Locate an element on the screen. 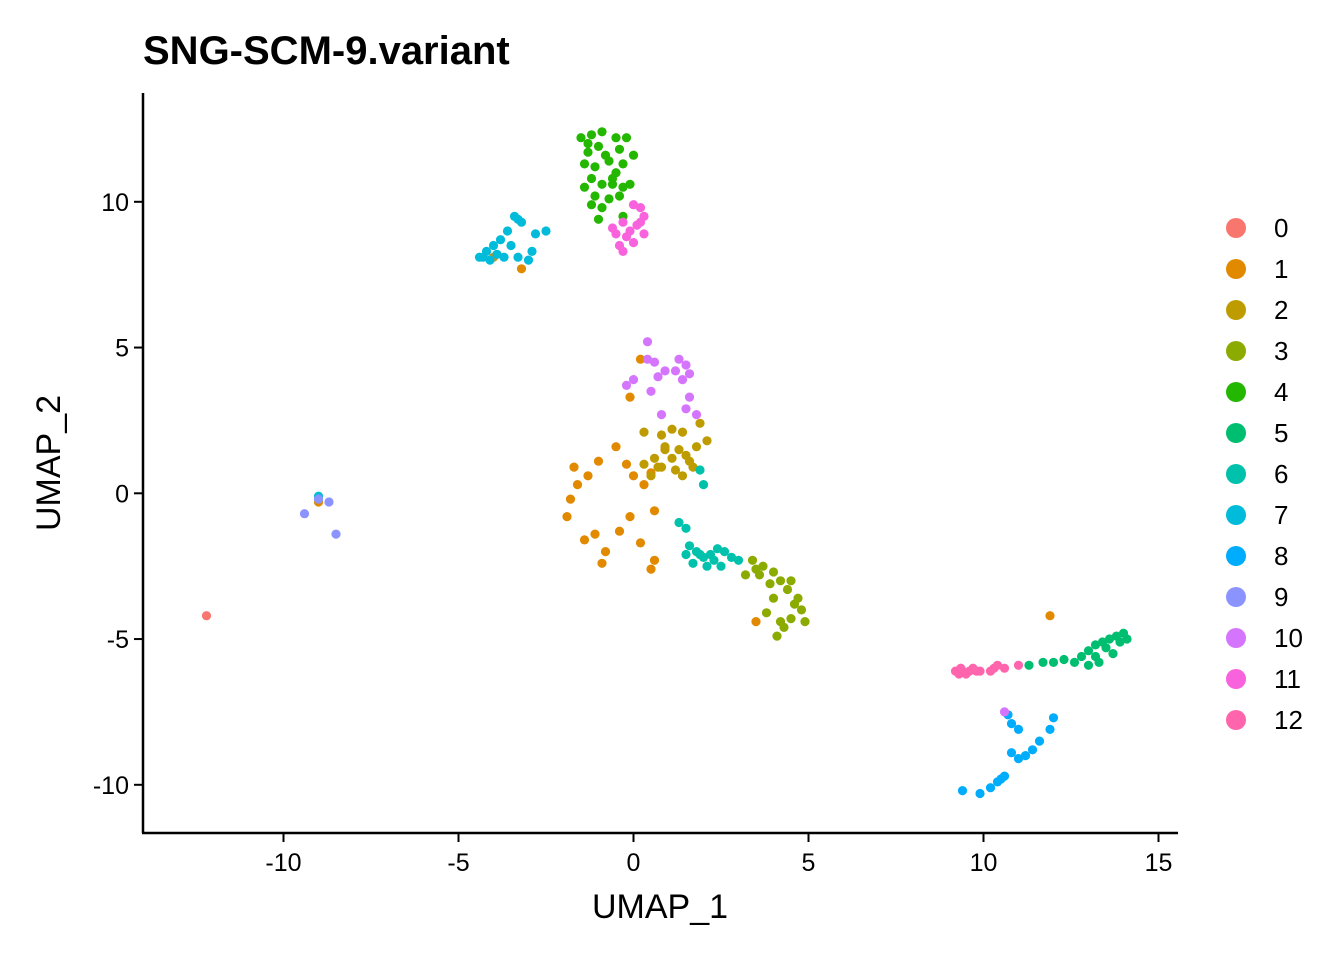  legend-label-6: 6 is located at coordinates (1281, 474).